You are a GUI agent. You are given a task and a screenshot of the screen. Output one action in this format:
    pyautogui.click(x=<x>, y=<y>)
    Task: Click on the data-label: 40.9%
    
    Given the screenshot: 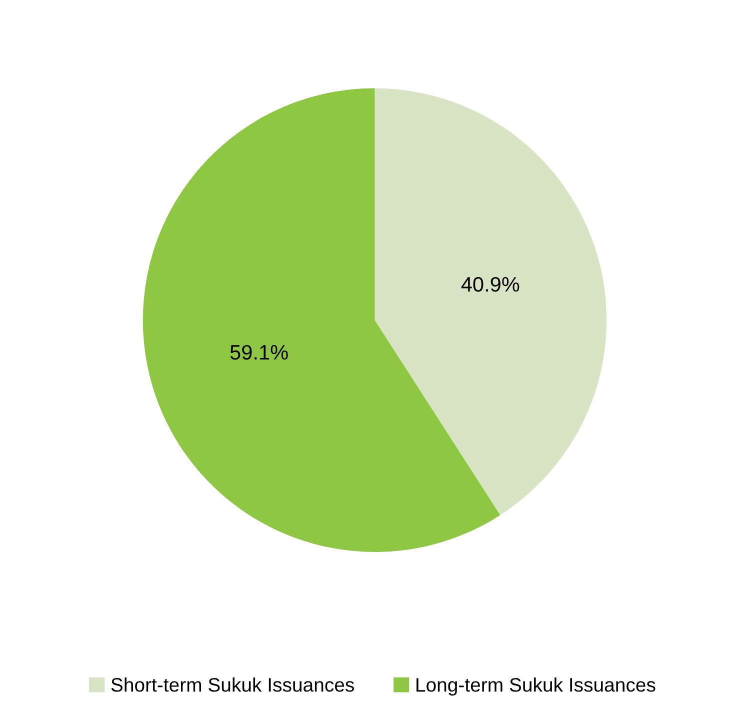 What is the action you would take?
    pyautogui.click(x=490, y=284)
    